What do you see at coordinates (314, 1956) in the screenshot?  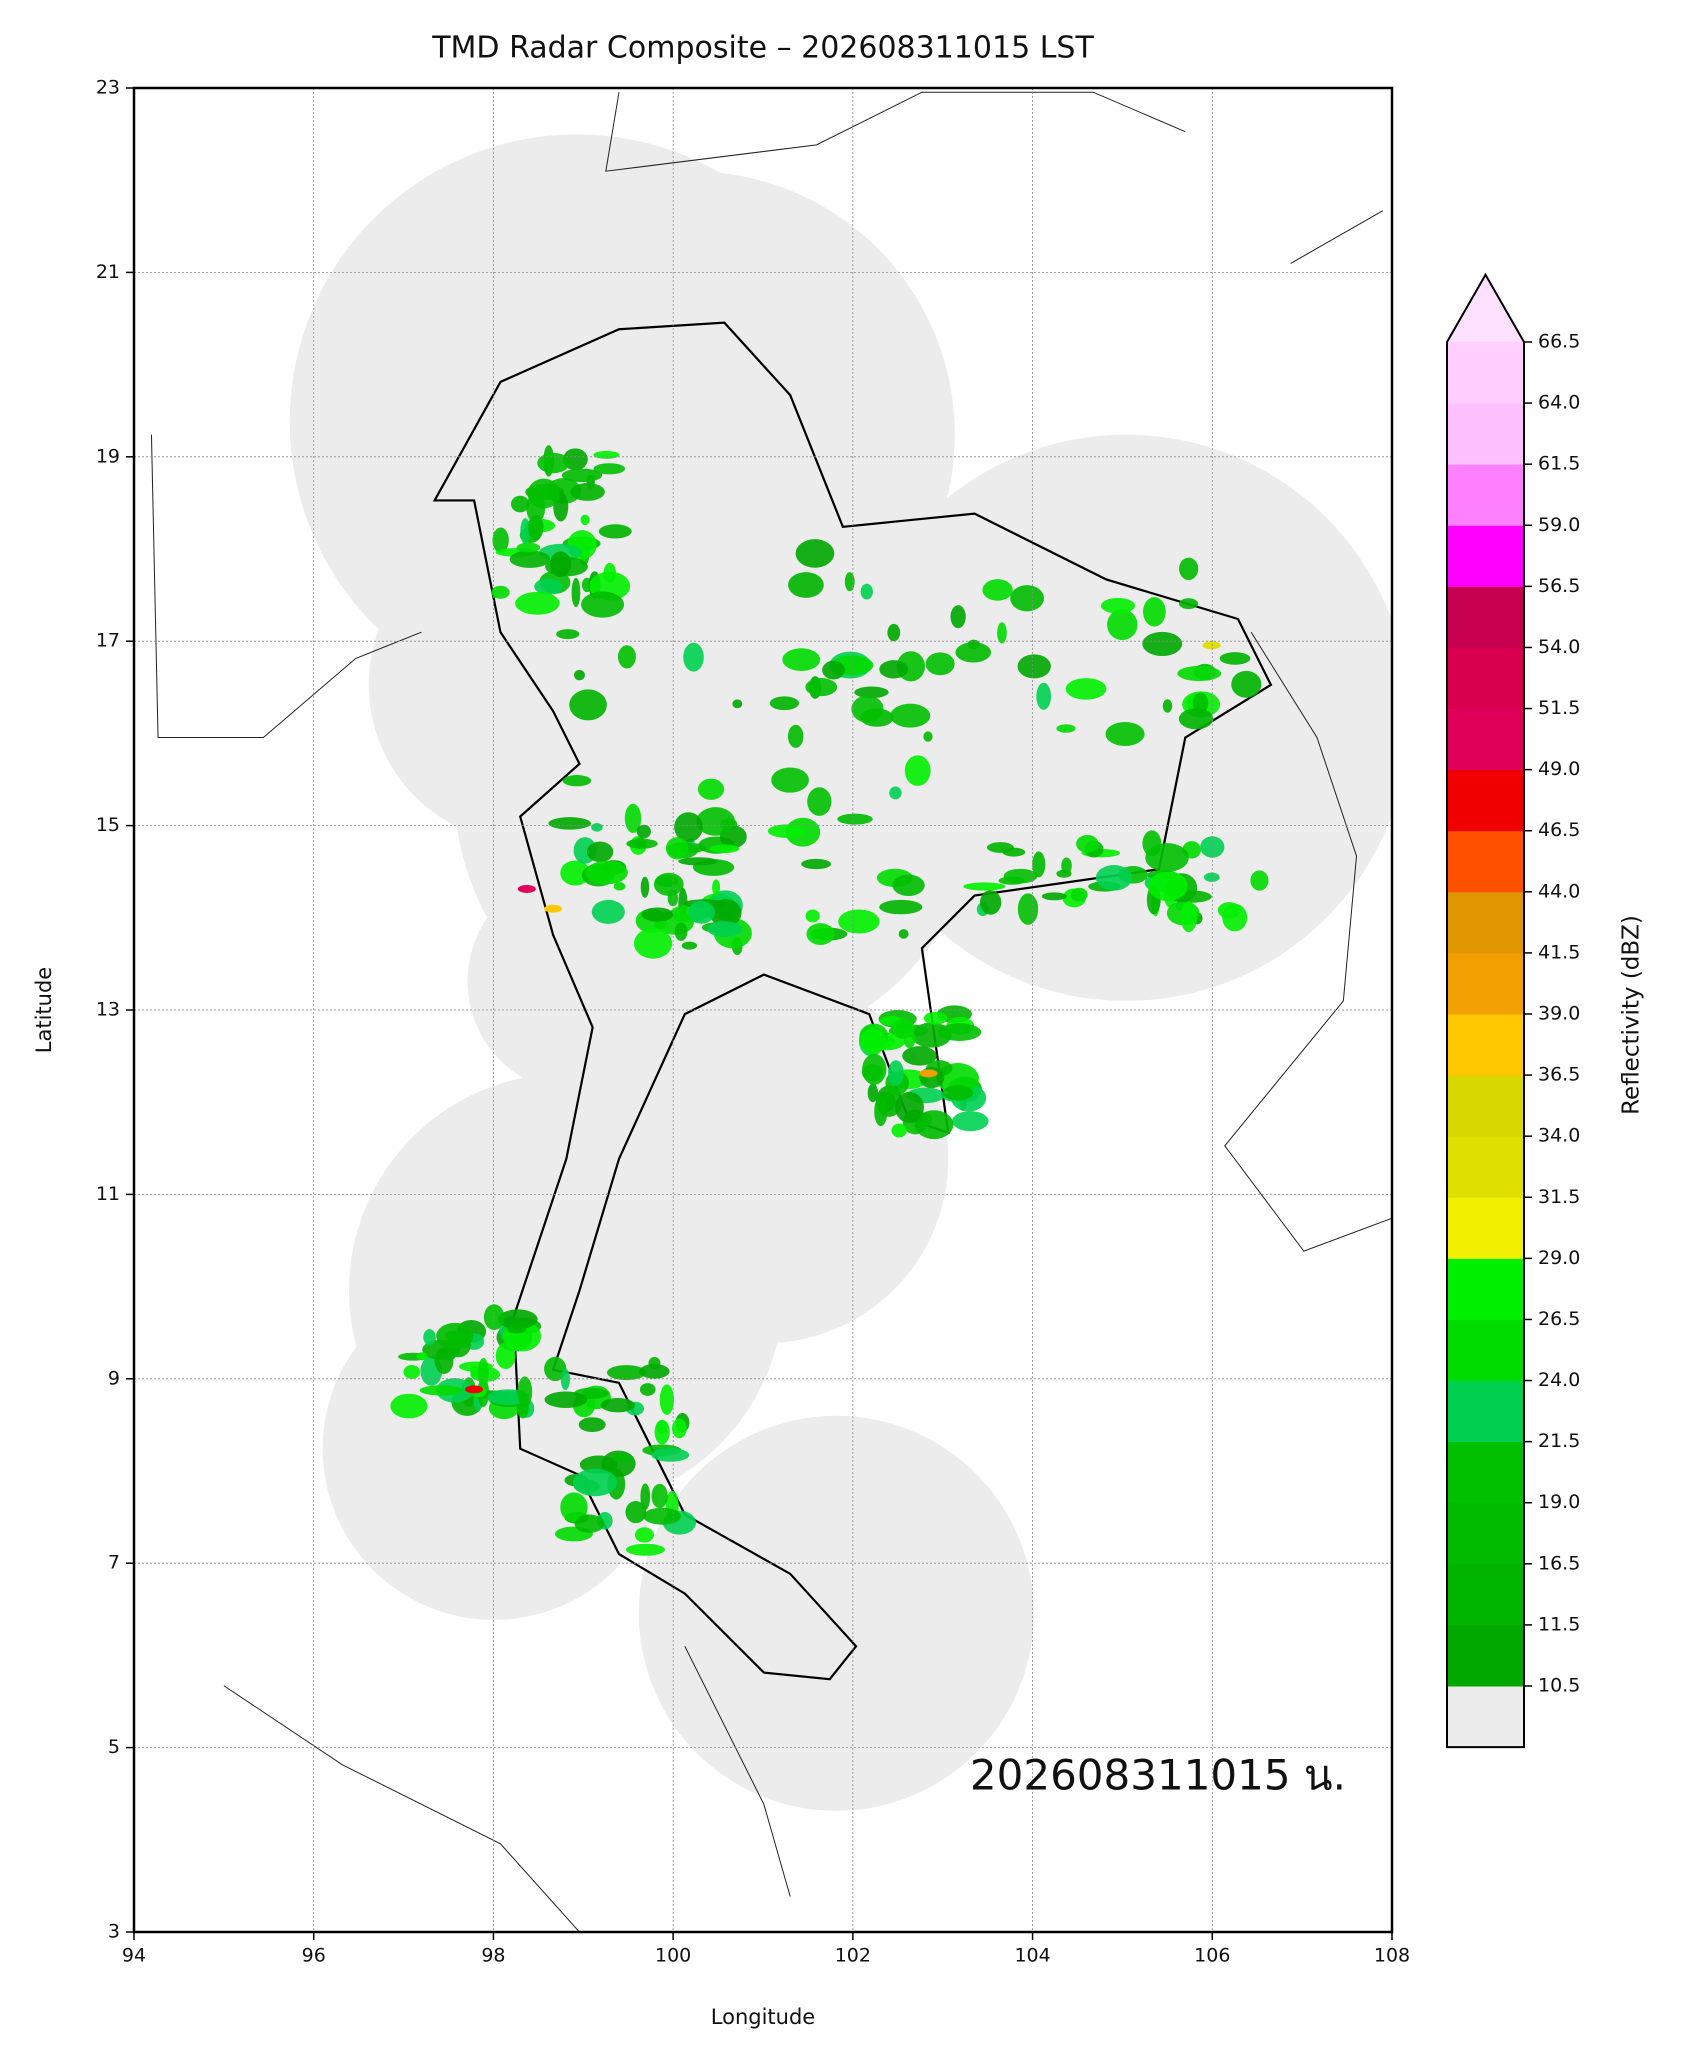 I see `x-tick-label: 96` at bounding box center [314, 1956].